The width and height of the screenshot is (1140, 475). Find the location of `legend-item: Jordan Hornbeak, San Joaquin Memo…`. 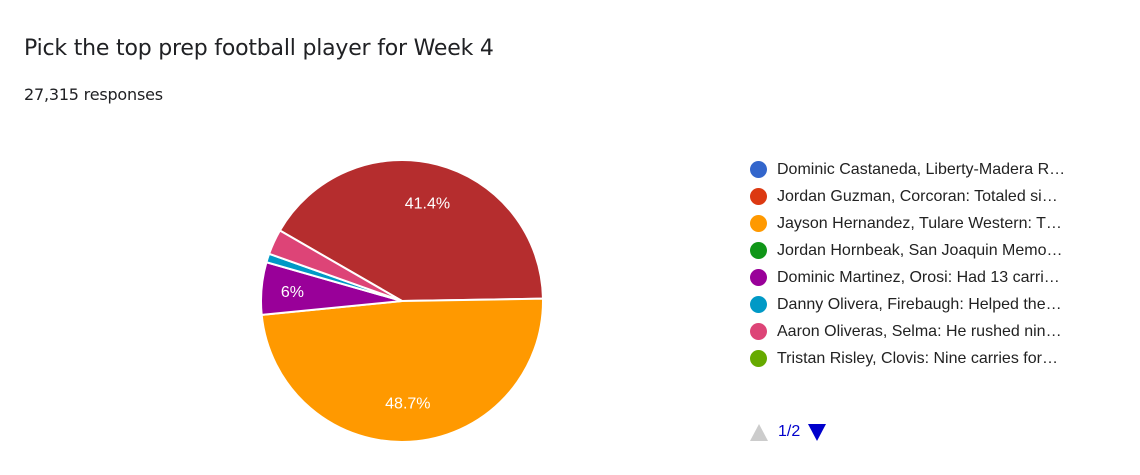

legend-item: Jordan Hornbeak, San Joaquin Memo… is located at coordinates (907, 250).